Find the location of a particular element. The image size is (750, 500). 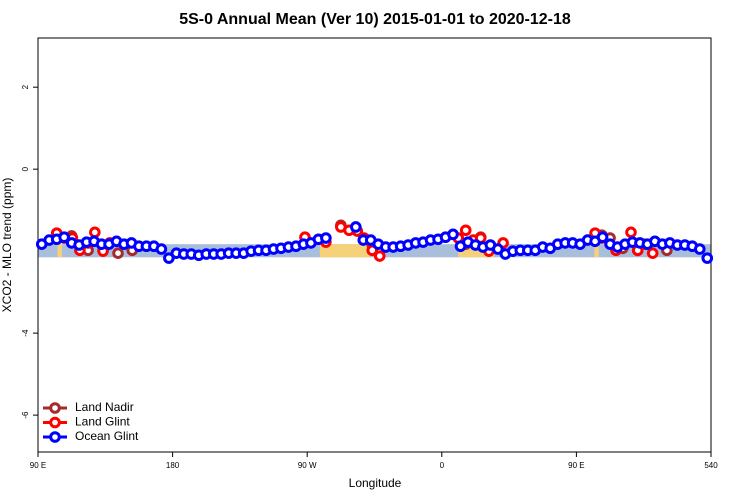

x-tick-label: 0 is located at coordinates (442, 465).